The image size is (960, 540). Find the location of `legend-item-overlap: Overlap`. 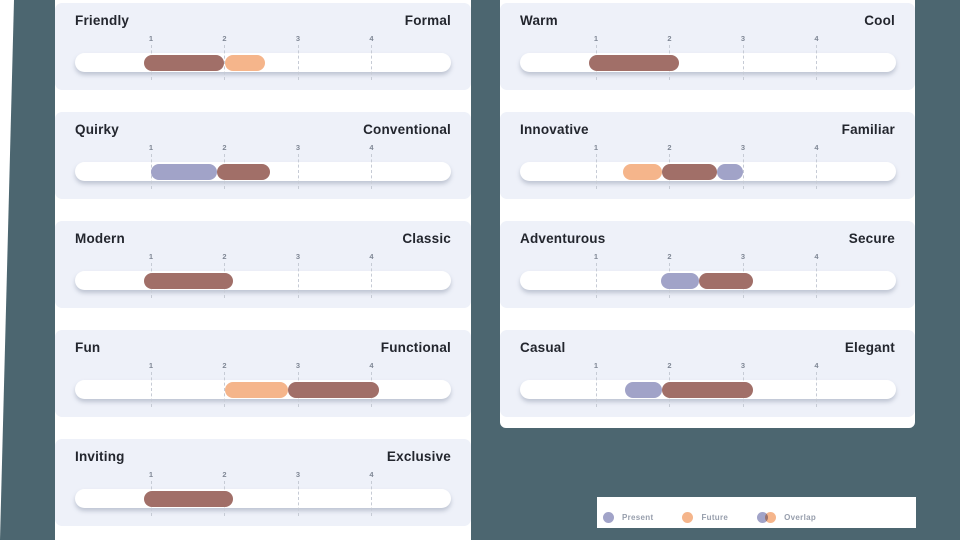

legend-item-overlap: Overlap is located at coordinates (787, 517).